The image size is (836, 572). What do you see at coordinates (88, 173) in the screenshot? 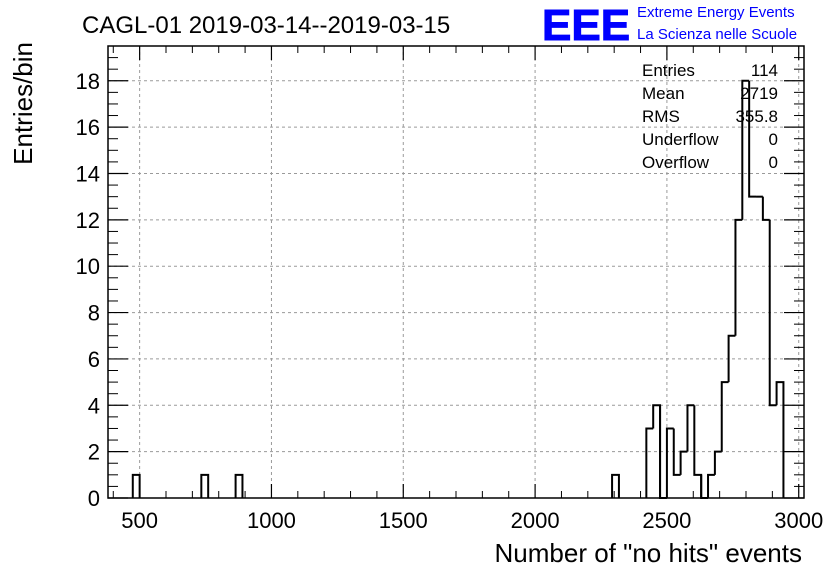
I see `y-tick-label: 14` at bounding box center [88, 173].